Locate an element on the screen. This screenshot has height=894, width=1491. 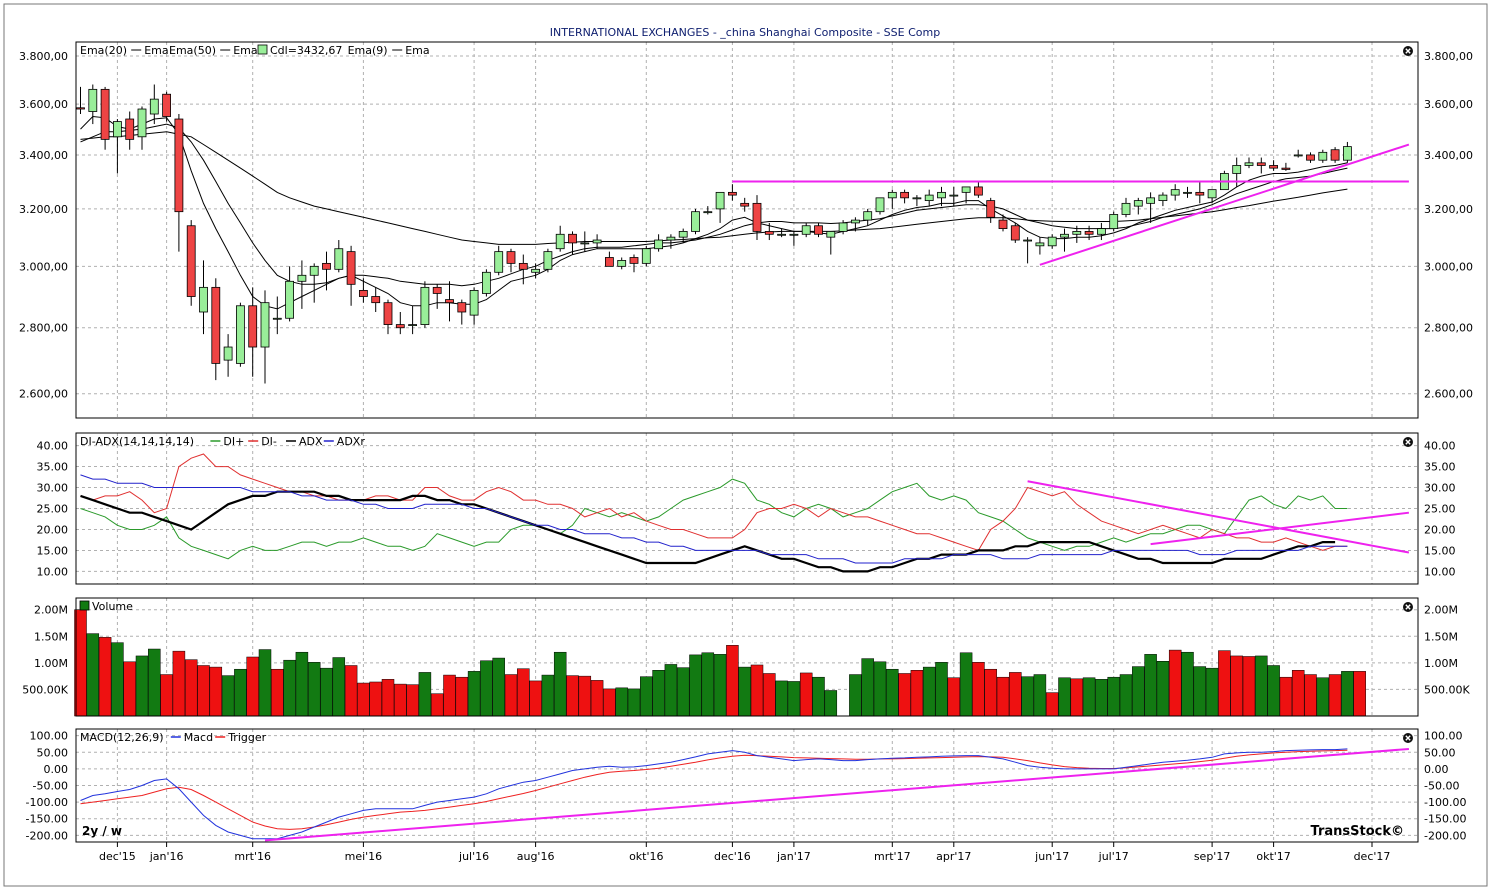
adx-legend-item-2: DI- is located at coordinates (269, 441).